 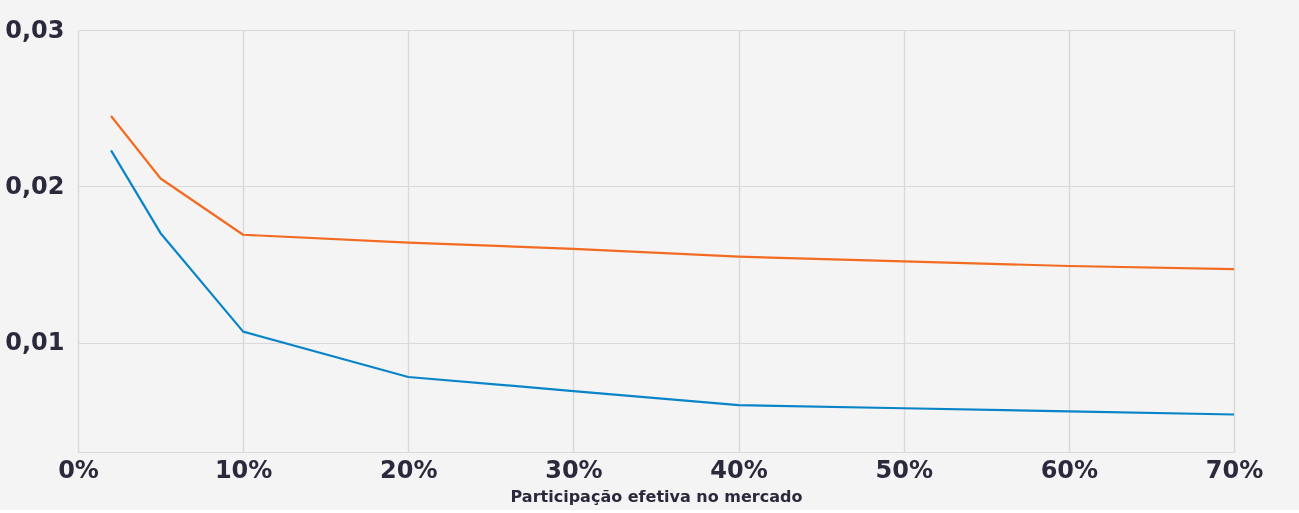 I want to click on x-tick-label: 20%, so click(x=409, y=469).